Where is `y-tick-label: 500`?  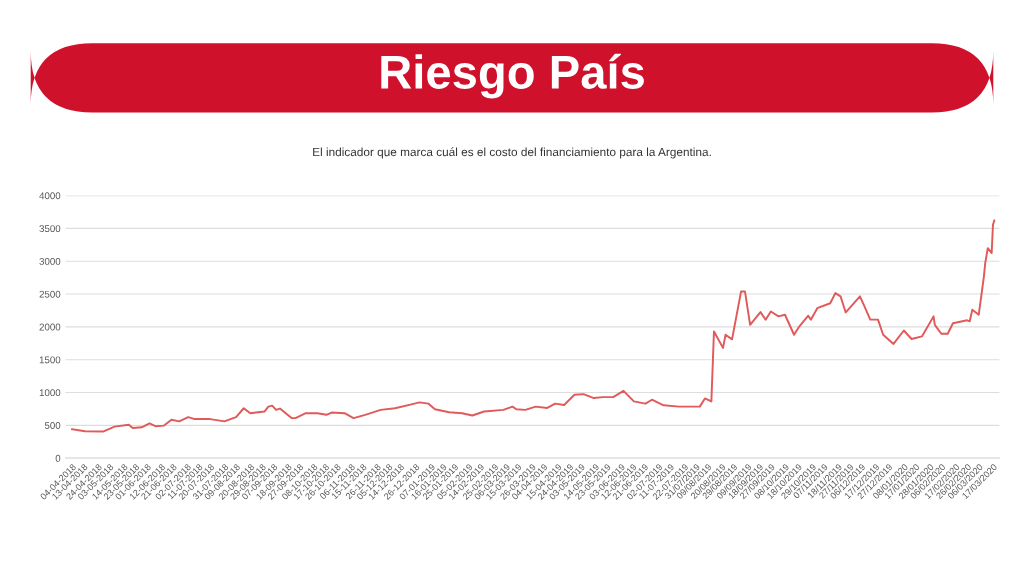 y-tick-label: 500 is located at coordinates (52, 425).